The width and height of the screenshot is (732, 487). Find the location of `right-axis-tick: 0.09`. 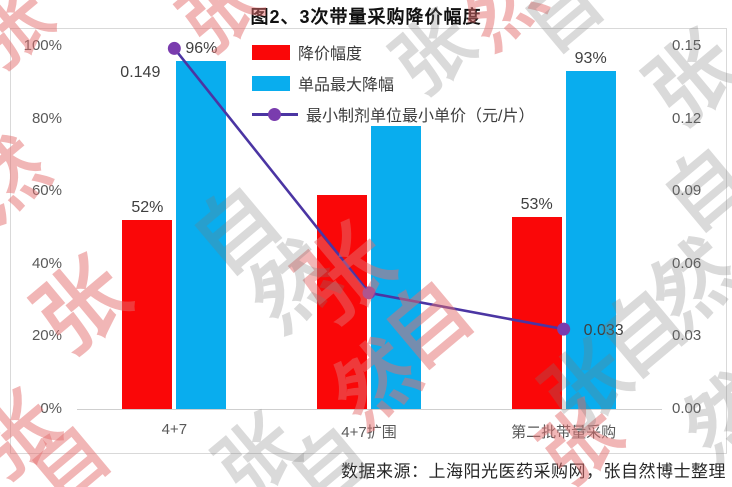

right-axis-tick: 0.09 is located at coordinates (687, 191).